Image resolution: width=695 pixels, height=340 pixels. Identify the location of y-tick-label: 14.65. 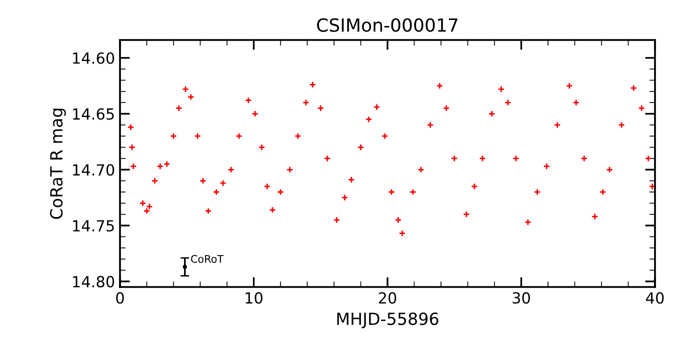
(93, 114).